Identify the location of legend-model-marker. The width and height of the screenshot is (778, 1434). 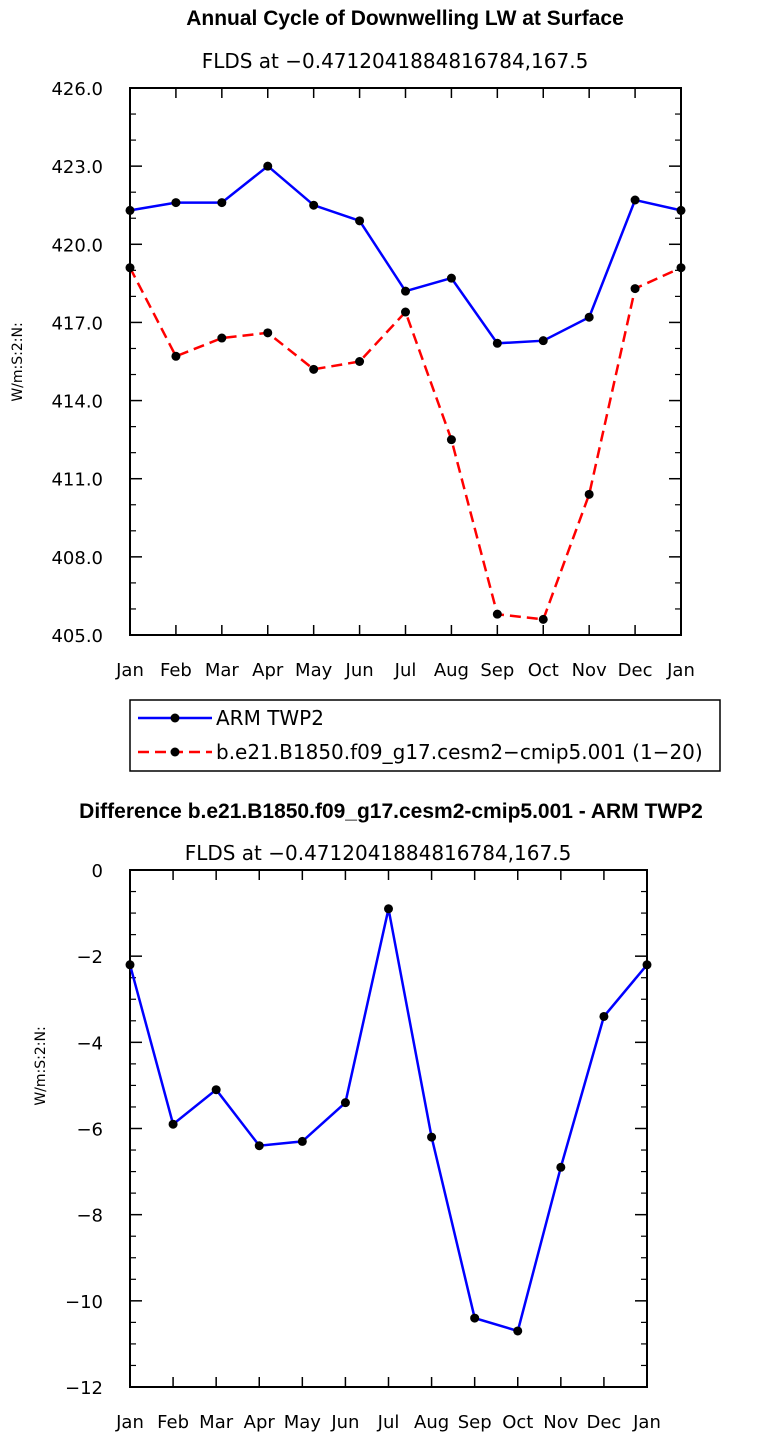
(175, 752).